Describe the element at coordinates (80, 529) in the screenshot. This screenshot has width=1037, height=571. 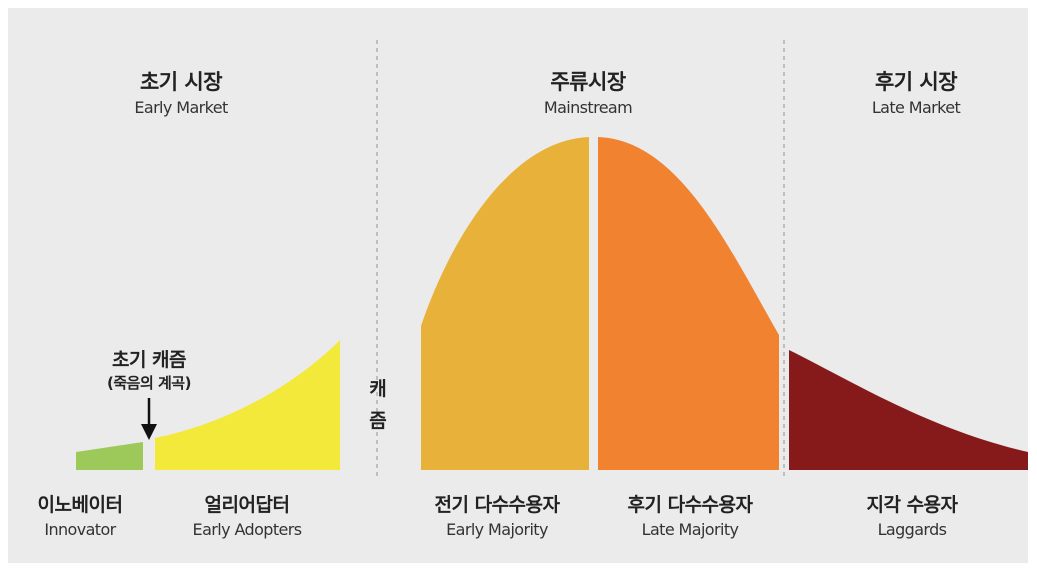
I see `segment-label-innovator-en: Innovator` at that location.